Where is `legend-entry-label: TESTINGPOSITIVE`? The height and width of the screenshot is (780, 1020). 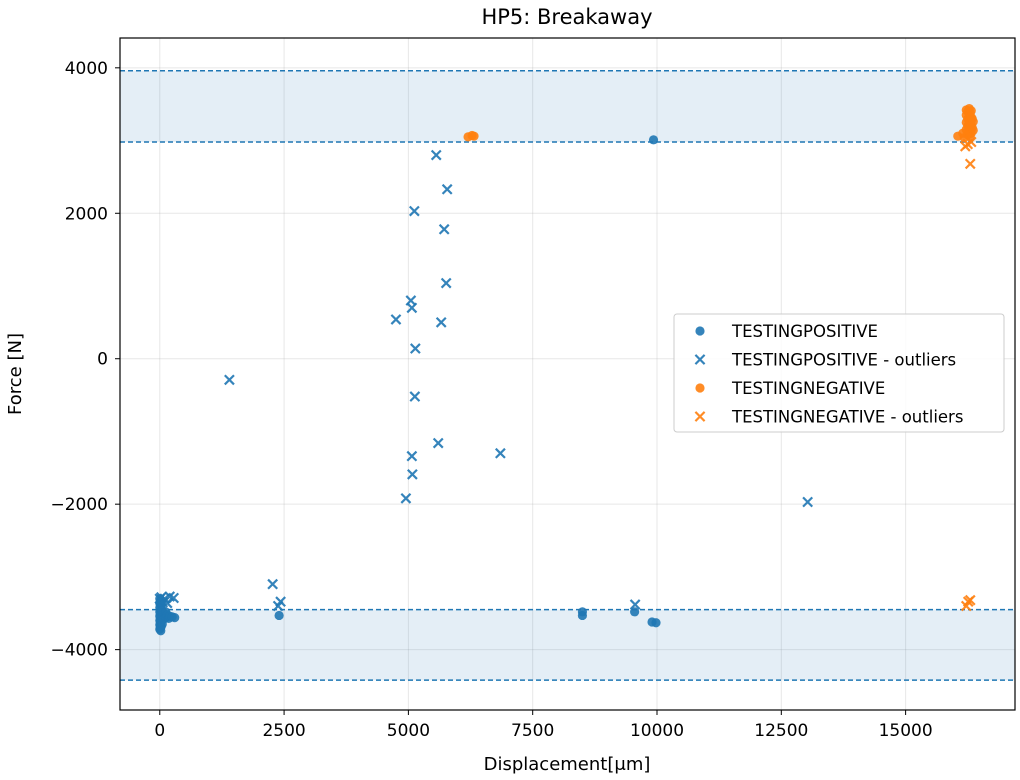 legend-entry-label: TESTINGPOSITIVE is located at coordinates (804, 331).